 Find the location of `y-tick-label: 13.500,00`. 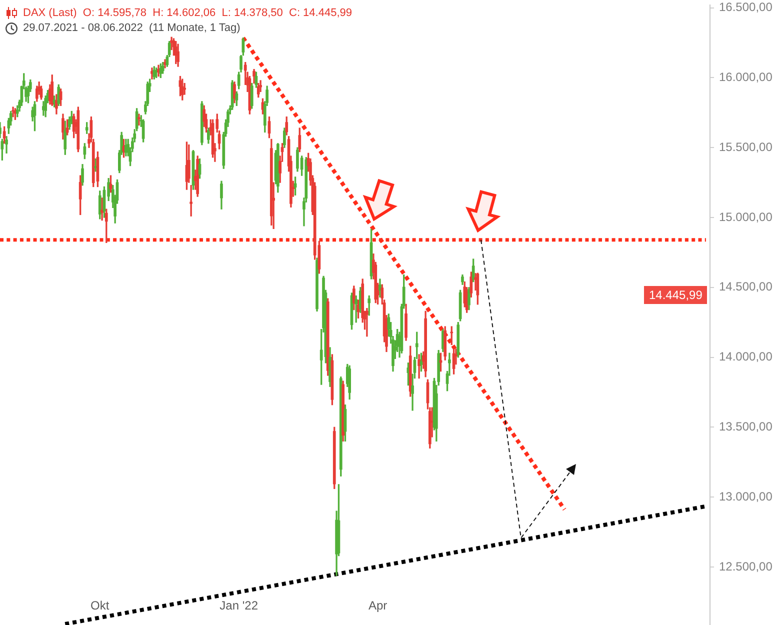

y-tick-label: 13.500,00 is located at coordinates (746, 427).